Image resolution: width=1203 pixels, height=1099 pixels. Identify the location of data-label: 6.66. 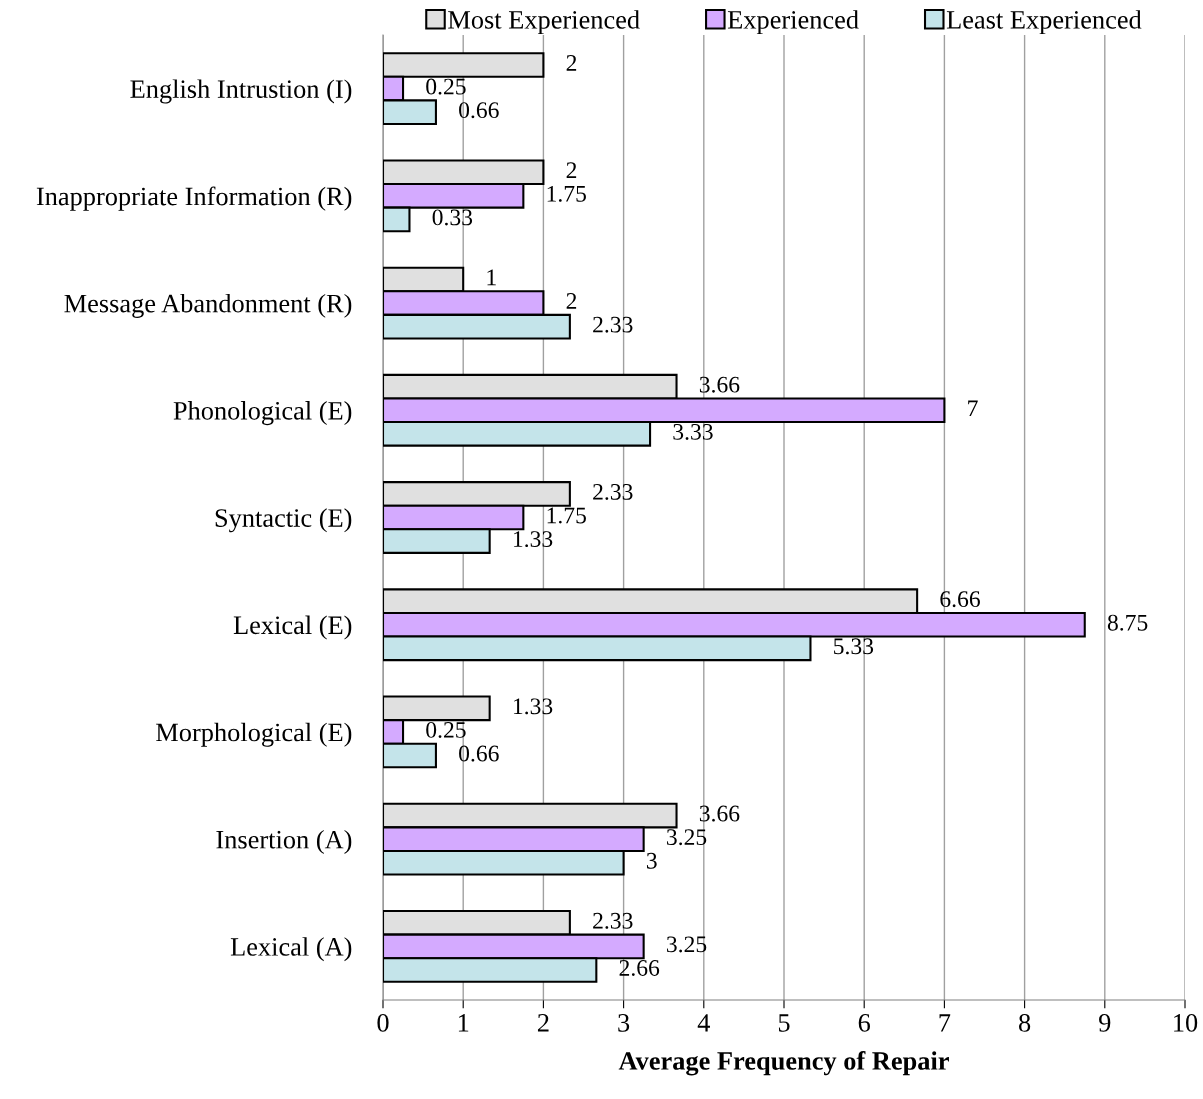
(960, 599).